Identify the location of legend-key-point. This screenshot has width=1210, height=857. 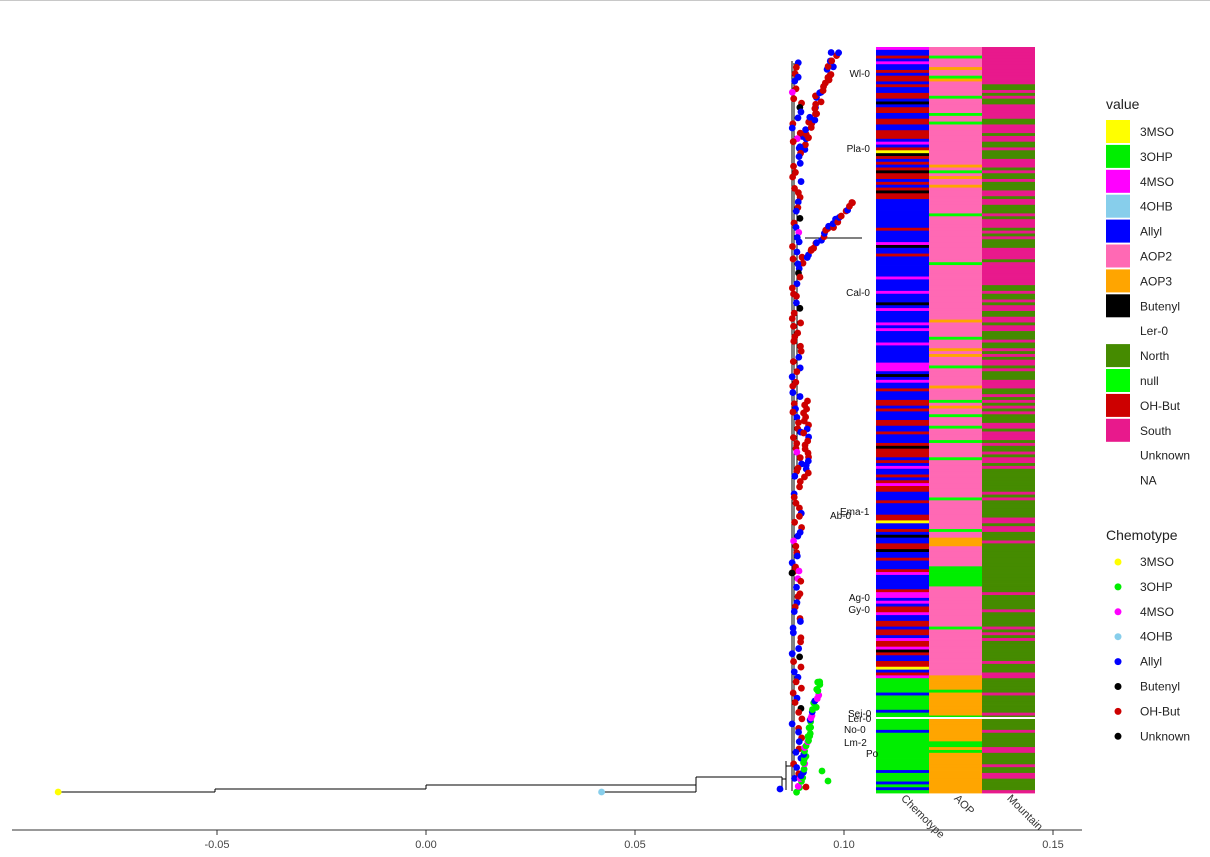
(1118, 612).